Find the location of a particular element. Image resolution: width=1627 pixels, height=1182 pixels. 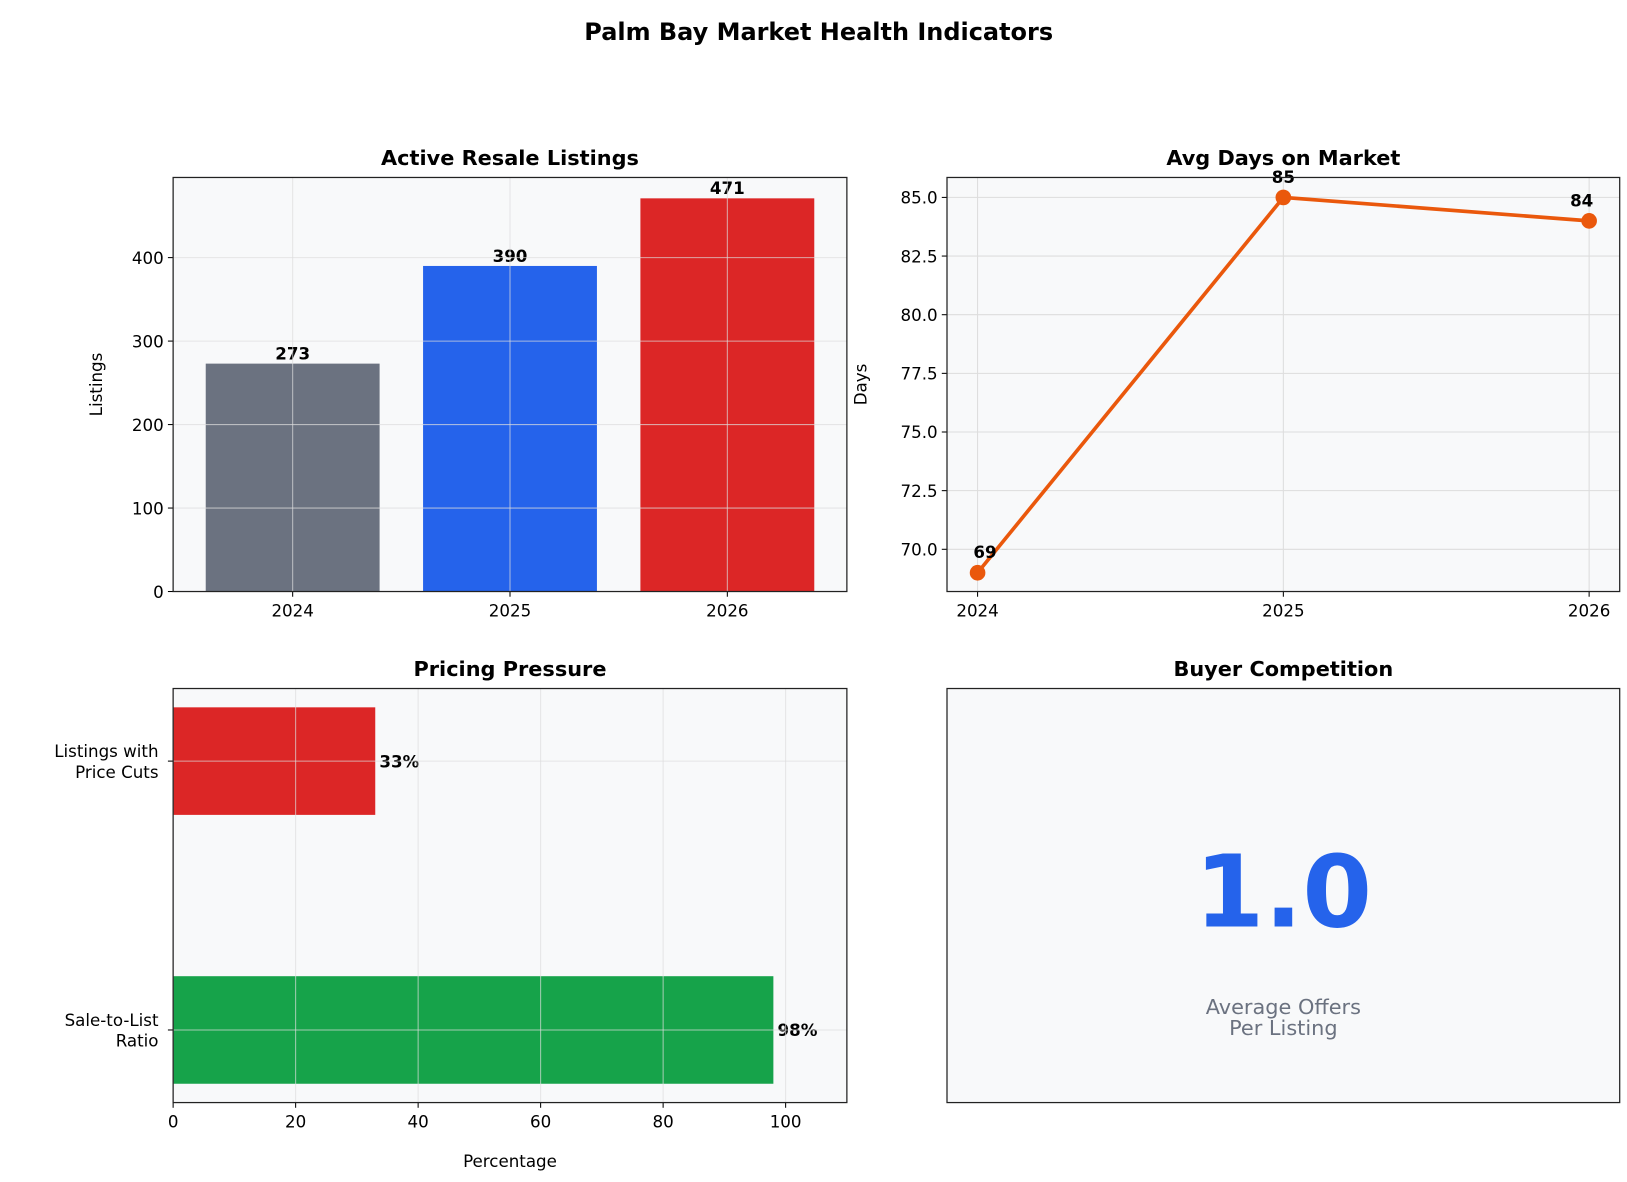

y-tick-label: Listings with Price Cuts is located at coordinates (106, 762).